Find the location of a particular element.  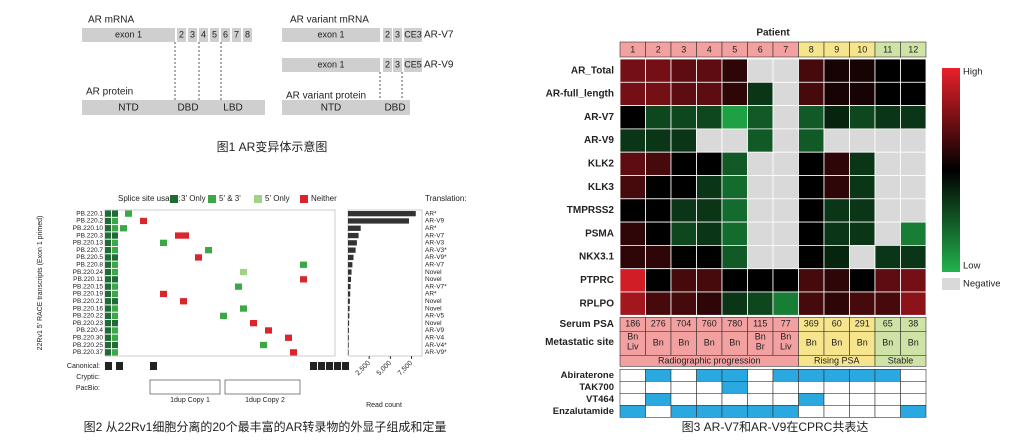

treatment-label: Abiraterone is located at coordinates (587, 375).